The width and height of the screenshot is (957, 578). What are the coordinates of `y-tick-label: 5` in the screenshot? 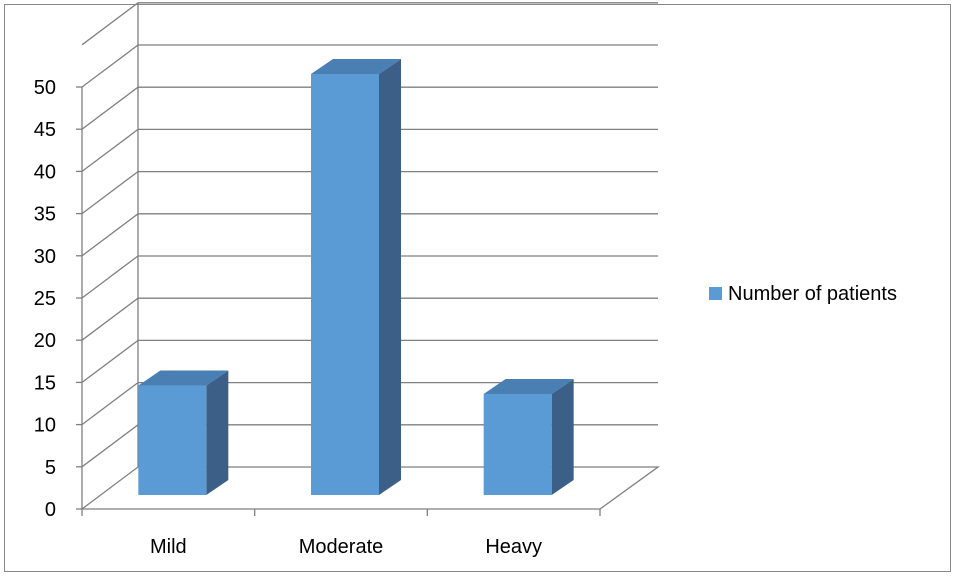 It's located at (50, 468).